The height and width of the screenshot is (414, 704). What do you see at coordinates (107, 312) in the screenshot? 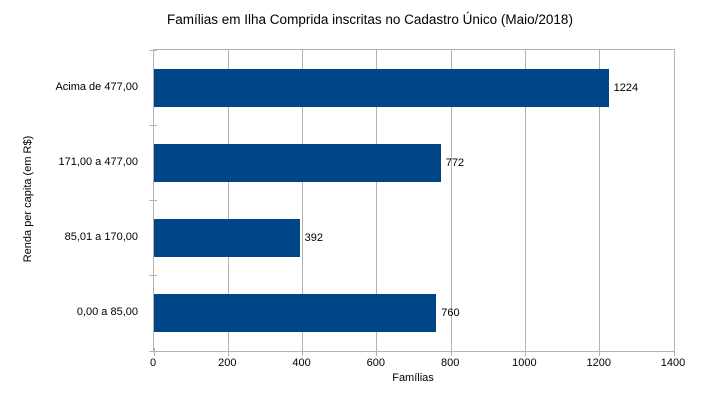
I see `category-label: 0,00 a 85,00` at bounding box center [107, 312].